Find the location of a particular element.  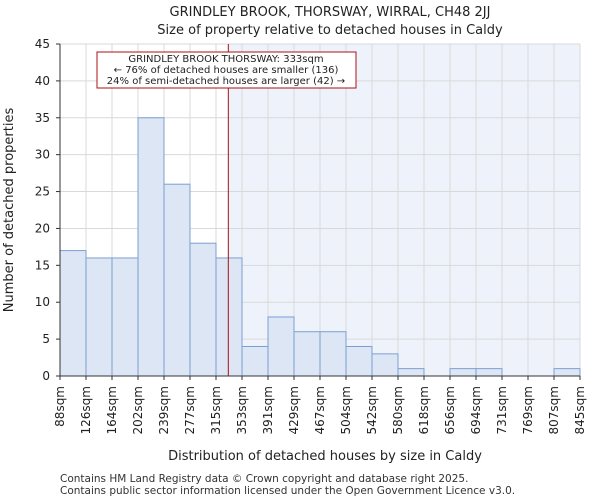

x-tick-label: 277sqm is located at coordinates (190, 410).